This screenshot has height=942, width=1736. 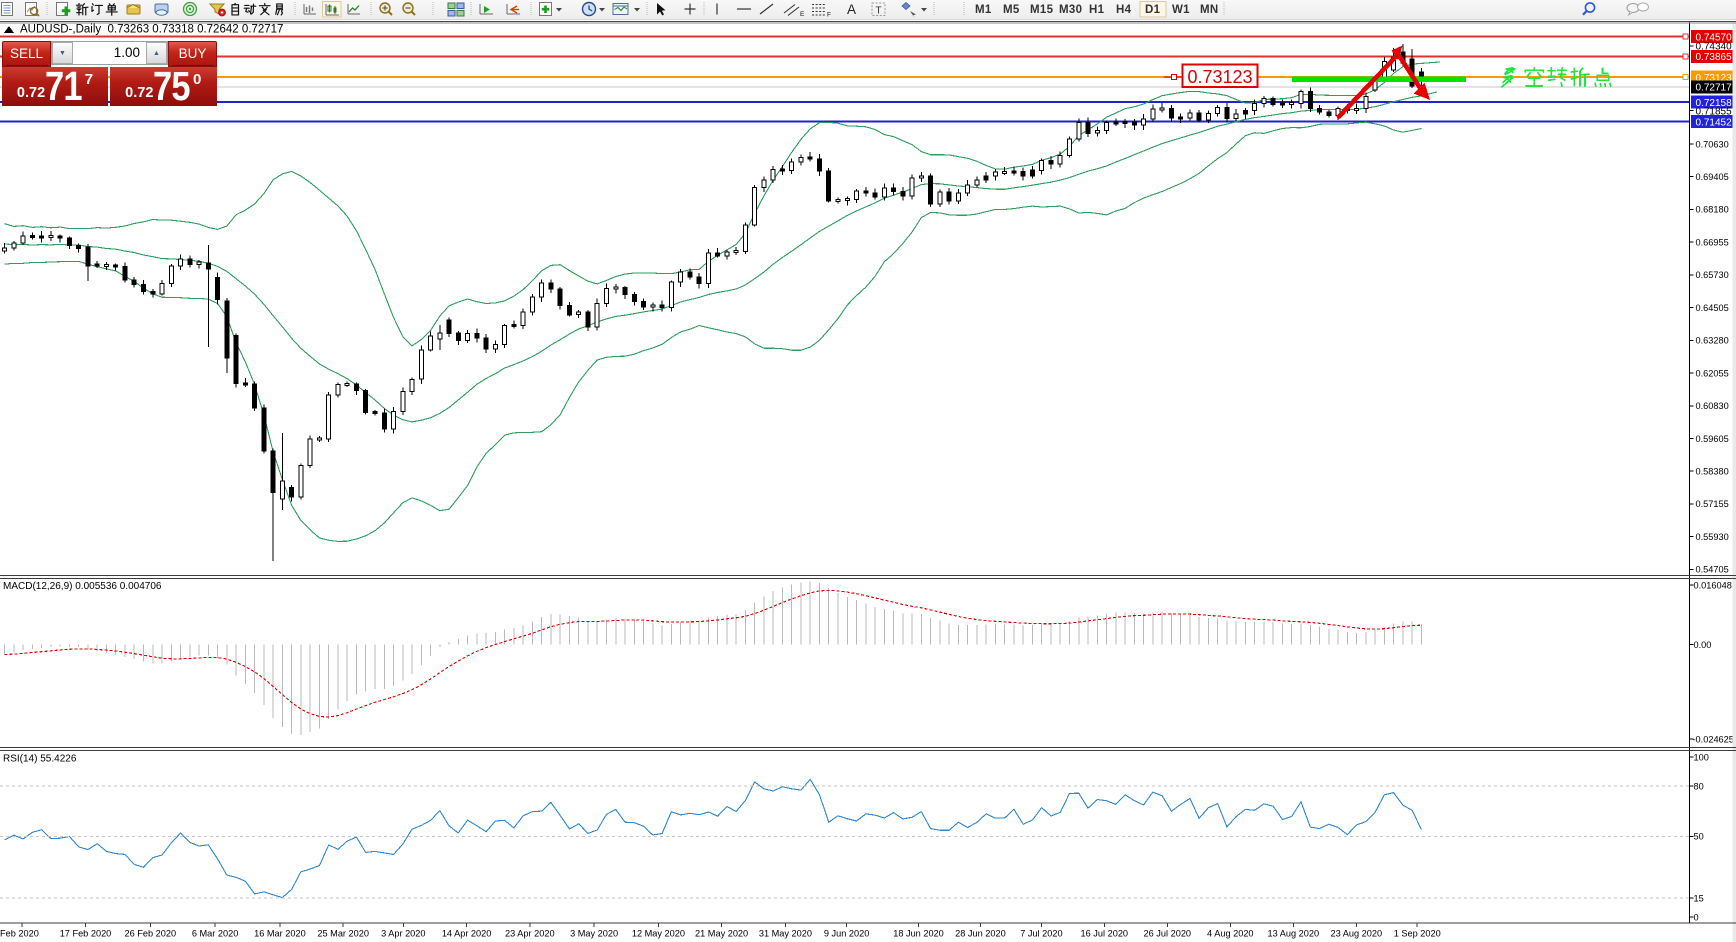 I want to click on svg-text: T, so click(x=879, y=11).